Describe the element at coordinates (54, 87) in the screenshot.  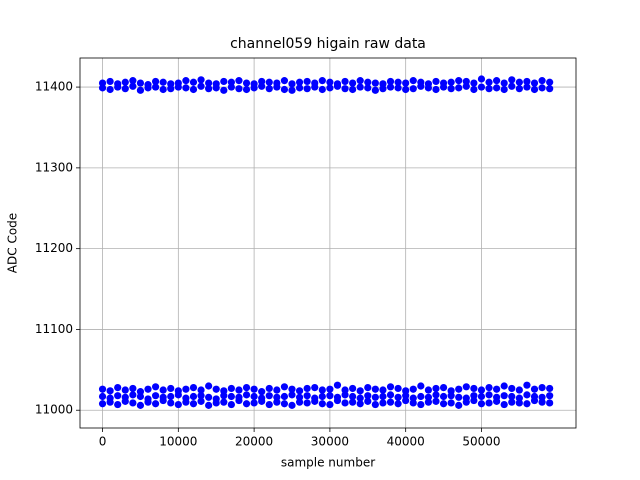
I see `y-tick-label: 11400` at that location.